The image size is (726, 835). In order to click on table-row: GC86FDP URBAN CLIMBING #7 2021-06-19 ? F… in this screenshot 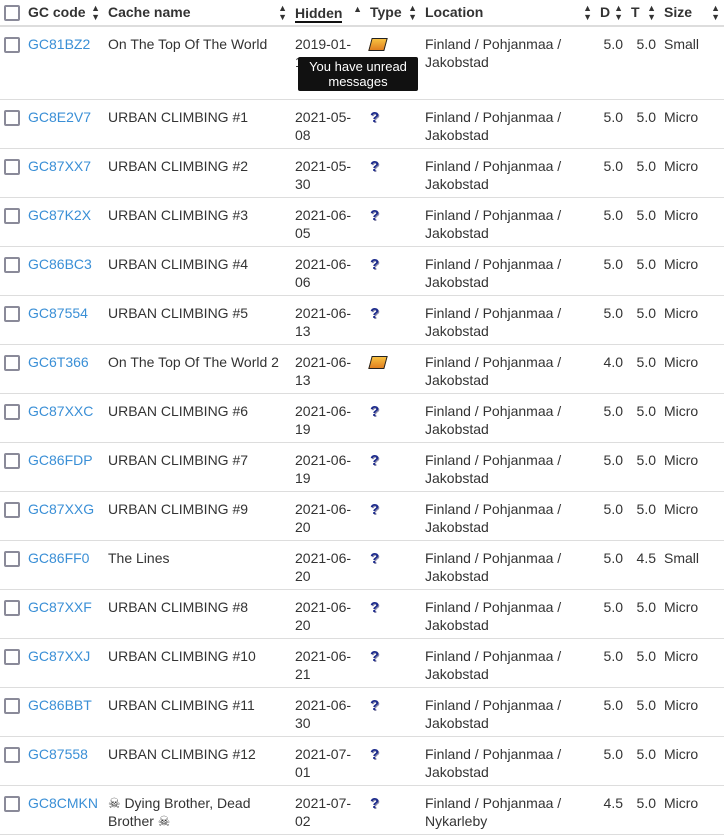, I will do `click(362, 467)`.